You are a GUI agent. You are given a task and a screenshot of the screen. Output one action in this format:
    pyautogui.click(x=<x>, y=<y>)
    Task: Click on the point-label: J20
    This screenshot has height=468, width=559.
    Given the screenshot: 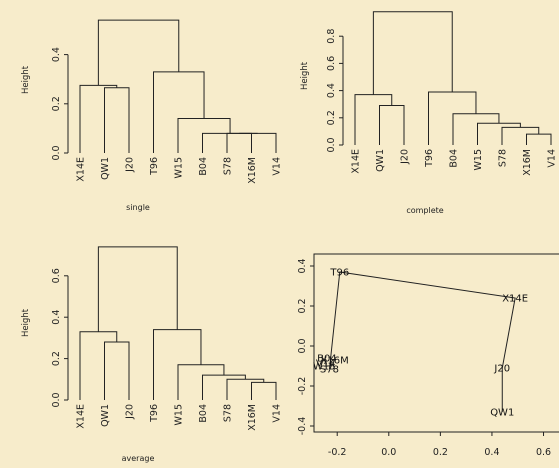 What is the action you would take?
    pyautogui.click(x=501, y=369)
    